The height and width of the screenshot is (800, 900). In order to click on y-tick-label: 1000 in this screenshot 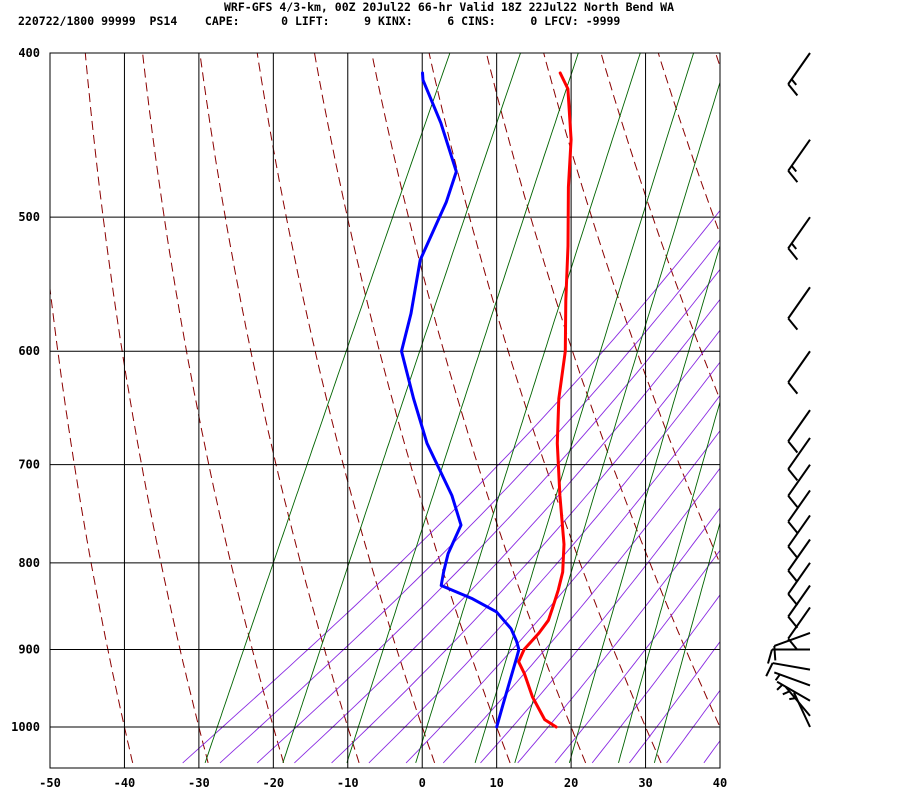, I will do `click(25, 727)`.